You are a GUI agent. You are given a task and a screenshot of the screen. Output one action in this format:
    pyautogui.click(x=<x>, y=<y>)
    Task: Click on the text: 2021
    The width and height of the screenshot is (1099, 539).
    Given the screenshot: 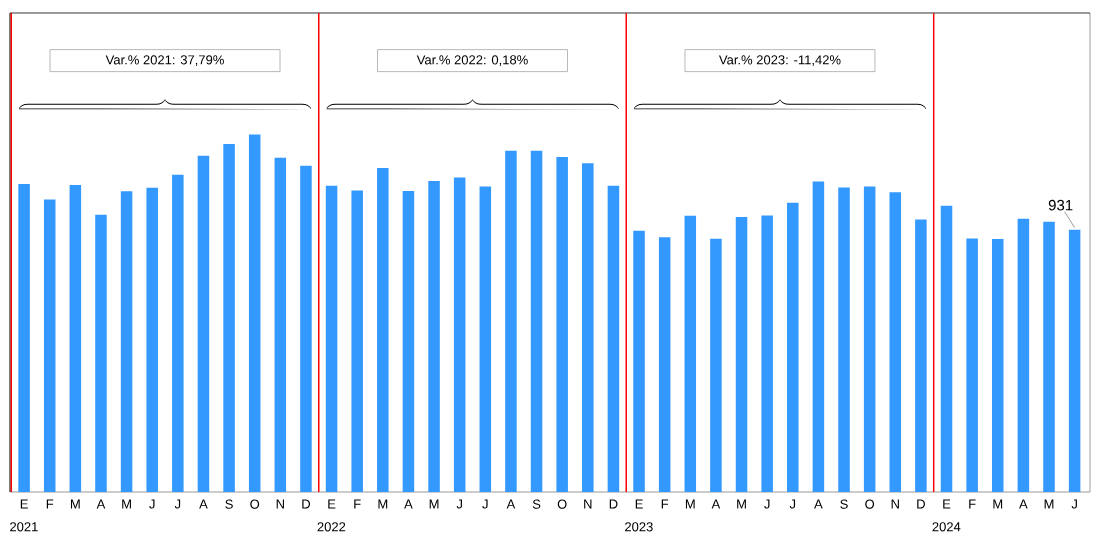 What is the action you would take?
    pyautogui.click(x=24, y=527)
    